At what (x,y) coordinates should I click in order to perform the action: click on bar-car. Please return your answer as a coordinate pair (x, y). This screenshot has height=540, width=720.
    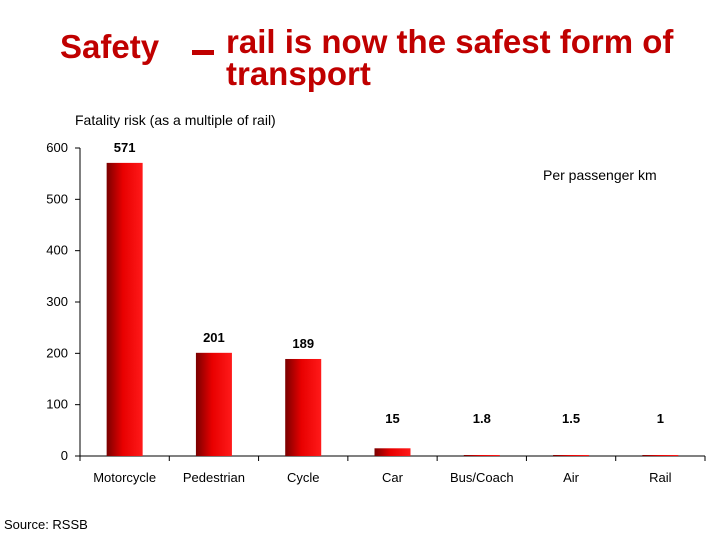
    Looking at the image, I should click on (392, 452).